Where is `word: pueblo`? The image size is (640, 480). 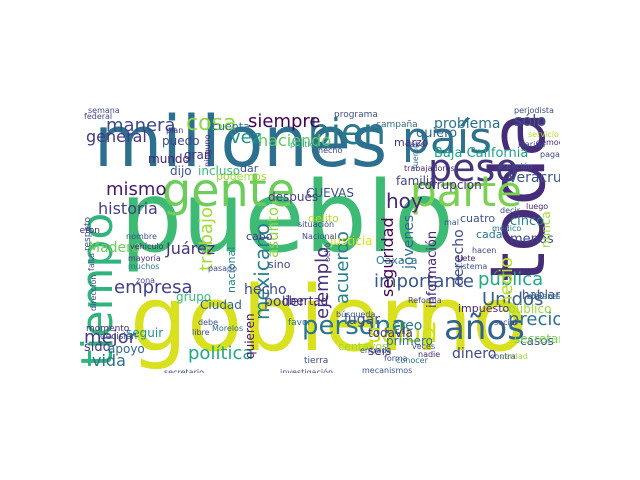
word: pueblo is located at coordinates (287, 218).